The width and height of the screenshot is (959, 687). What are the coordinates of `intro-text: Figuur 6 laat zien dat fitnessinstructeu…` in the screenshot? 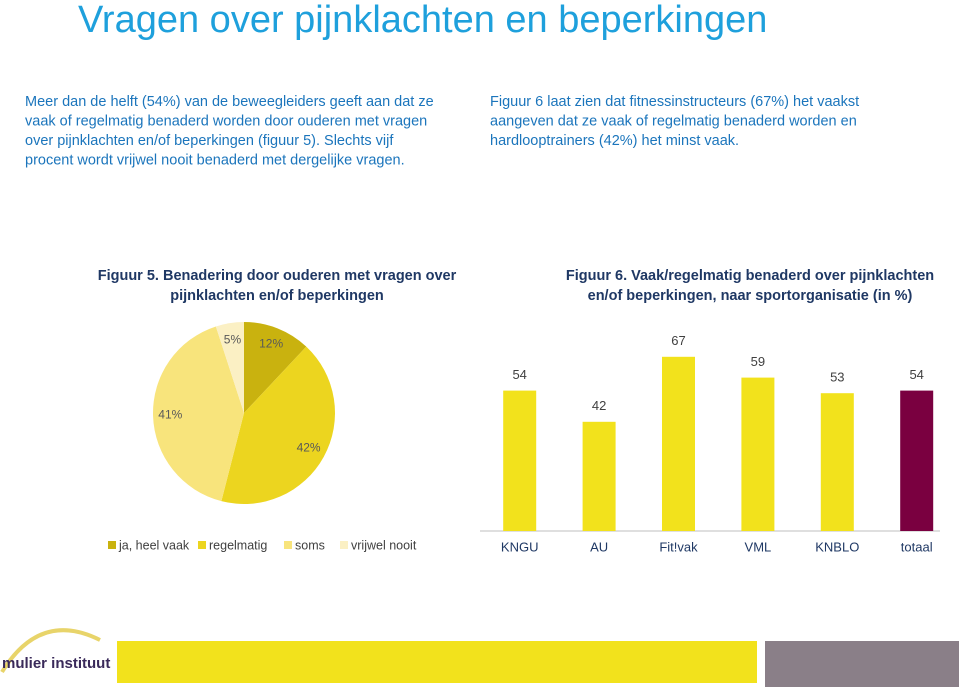 It's located at (674, 102).